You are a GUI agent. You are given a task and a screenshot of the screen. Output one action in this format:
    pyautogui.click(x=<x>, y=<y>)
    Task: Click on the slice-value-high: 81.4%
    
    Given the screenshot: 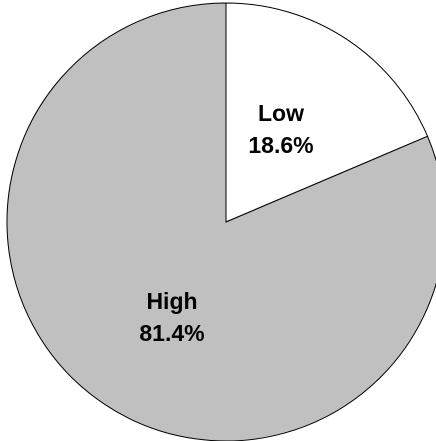 What is the action you would take?
    pyautogui.click(x=171, y=333)
    